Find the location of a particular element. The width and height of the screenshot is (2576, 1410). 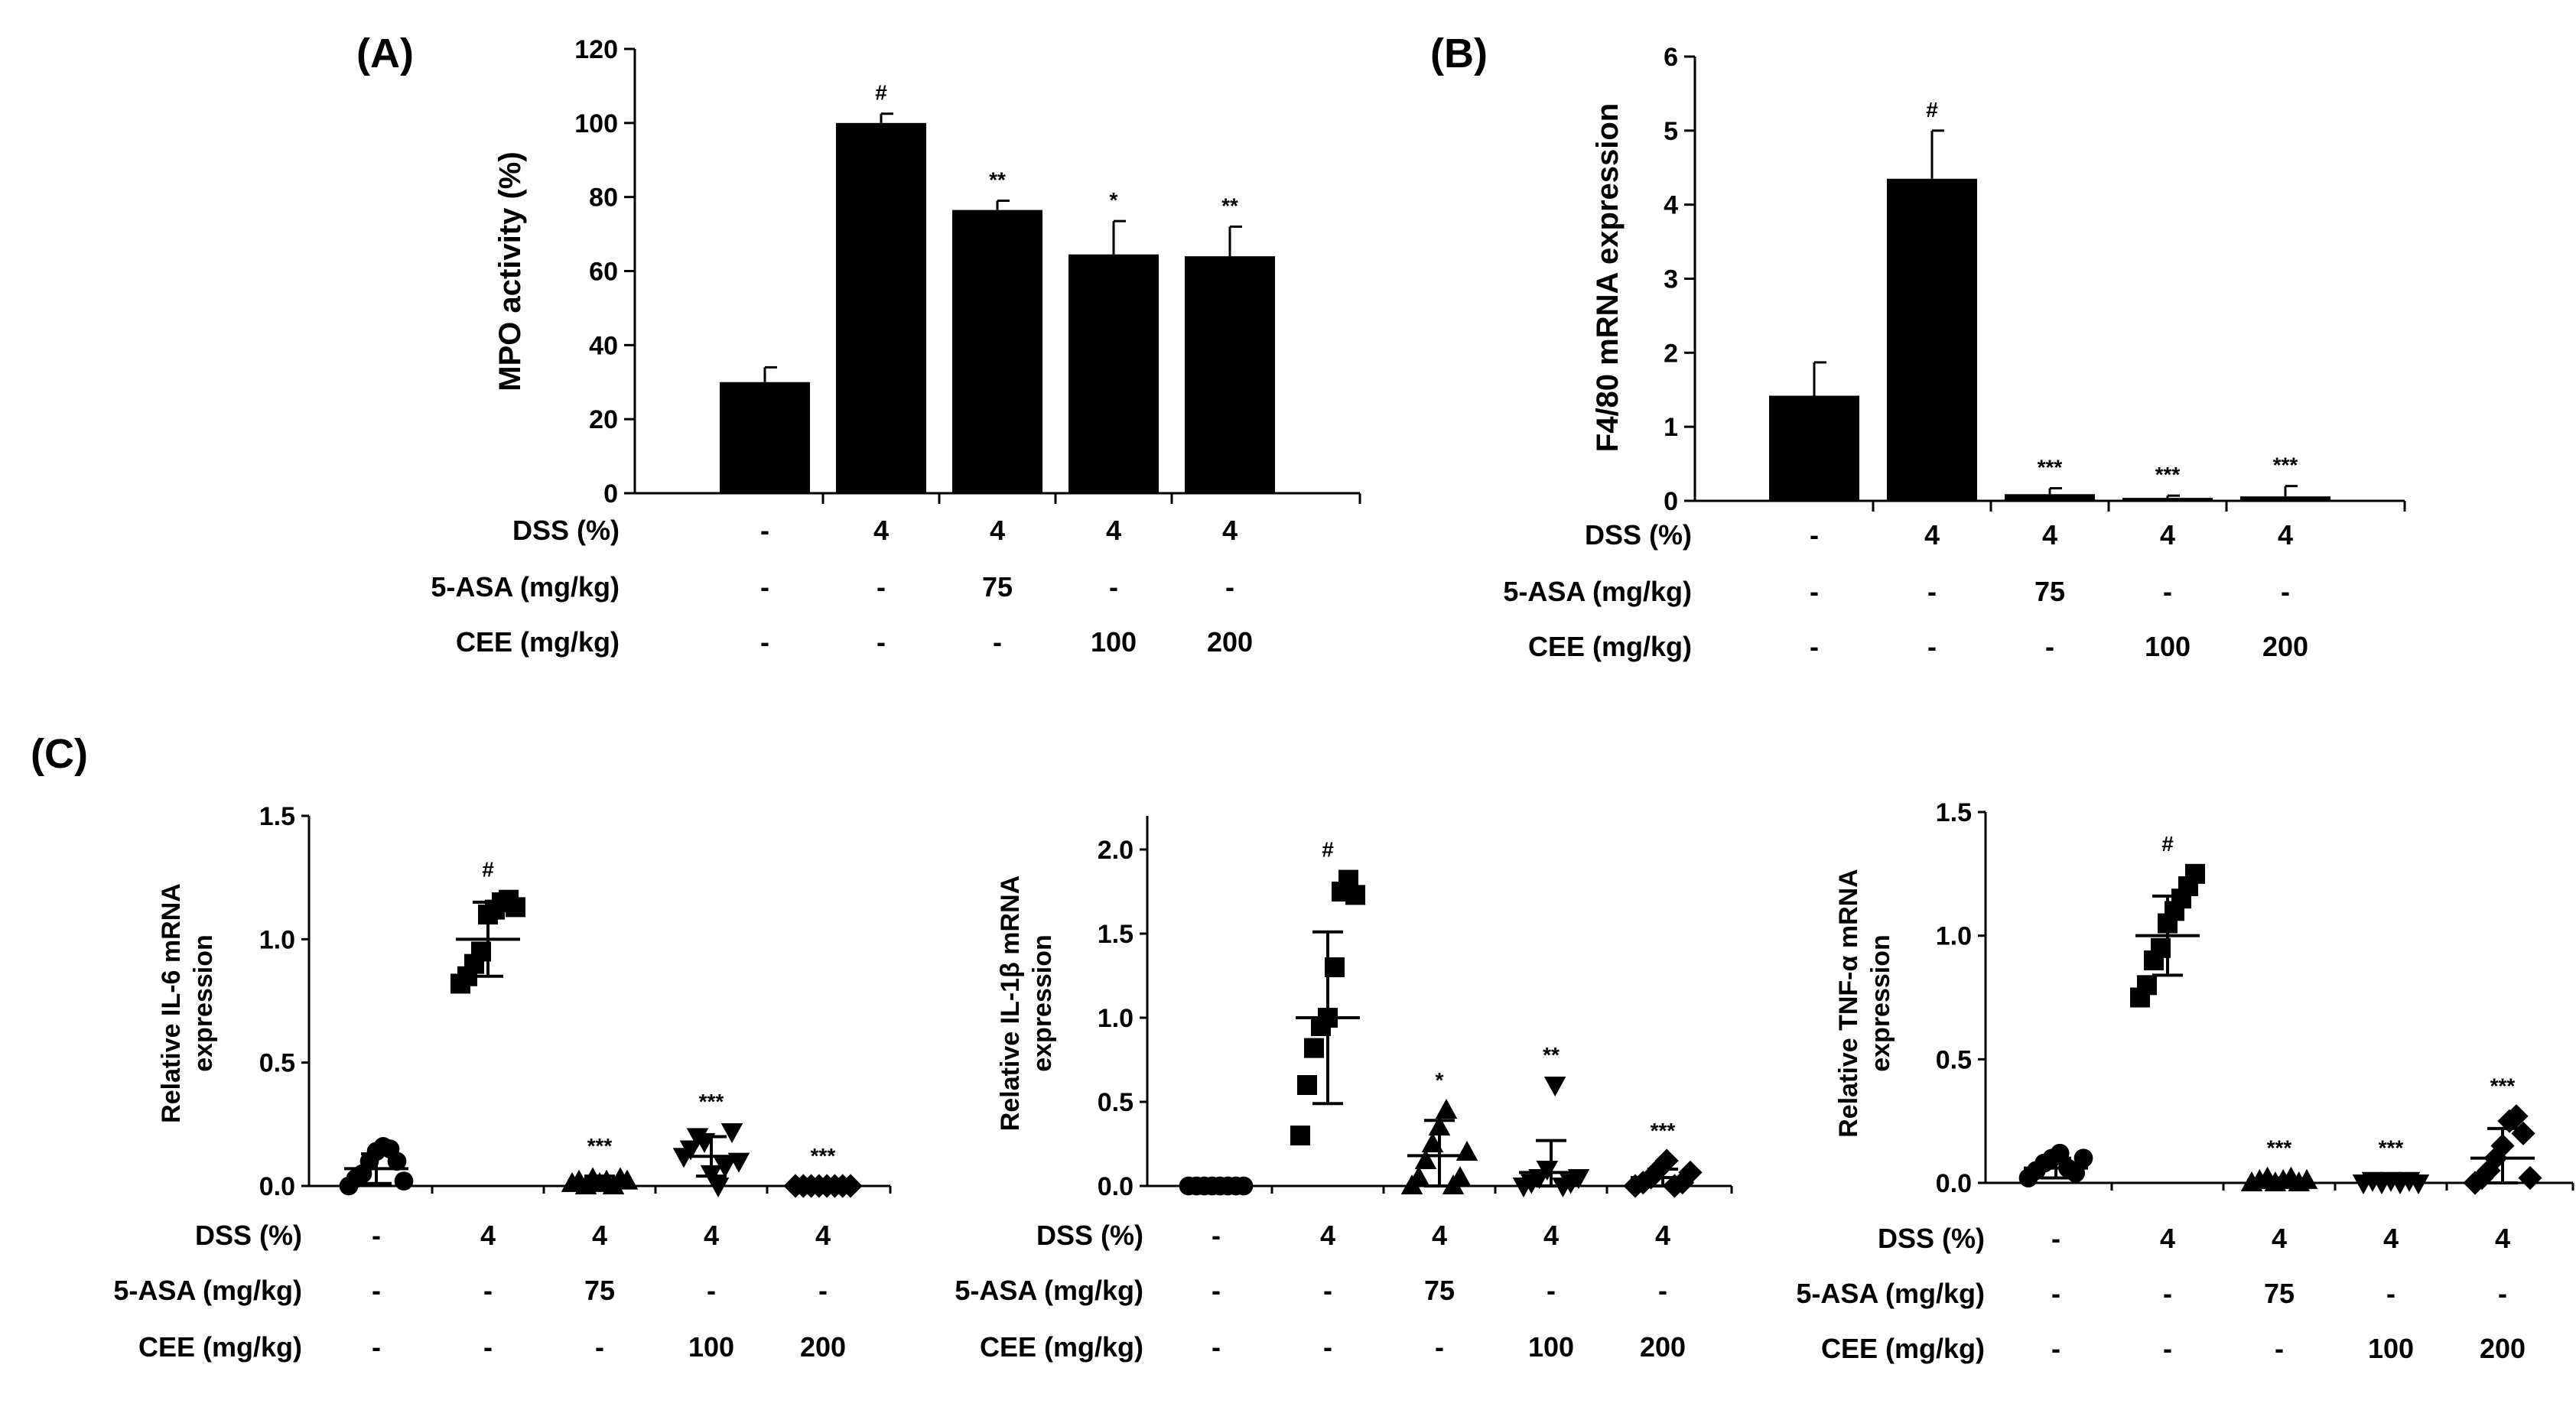

y-axis-title: F4/80 mRNA expression is located at coordinates (1608, 277).